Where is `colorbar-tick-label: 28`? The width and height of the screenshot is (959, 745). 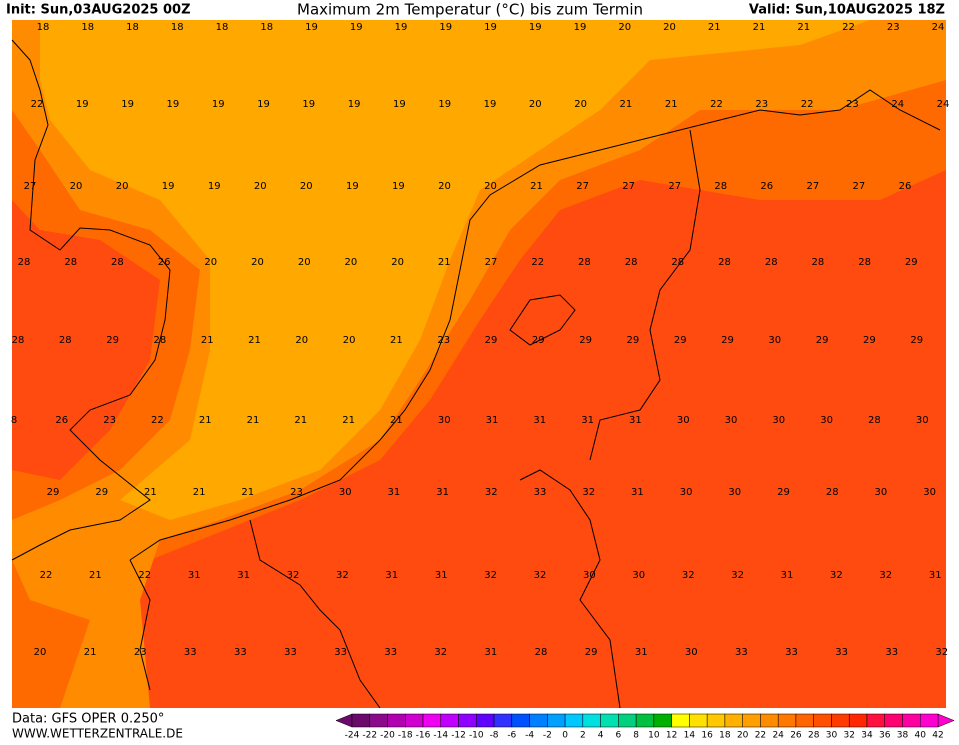 colorbar-tick-label: 28 is located at coordinates (814, 736).